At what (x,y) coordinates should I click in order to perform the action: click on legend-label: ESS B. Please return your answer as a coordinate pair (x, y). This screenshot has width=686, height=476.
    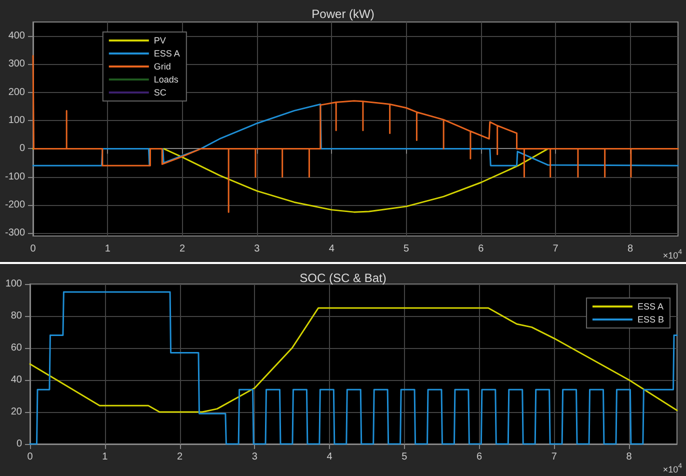
    Looking at the image, I should click on (650, 319).